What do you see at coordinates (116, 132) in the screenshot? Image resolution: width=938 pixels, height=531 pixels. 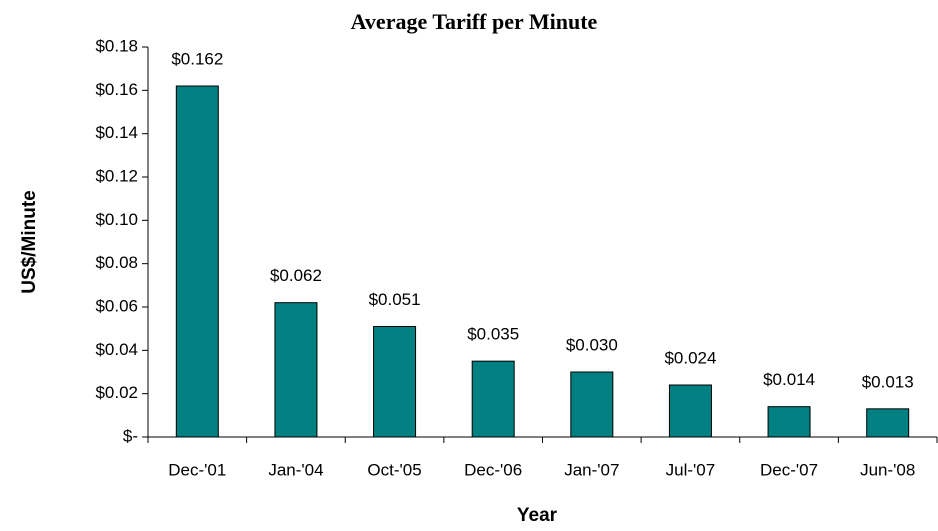 I see `y-tick-label: $0.14` at bounding box center [116, 132].